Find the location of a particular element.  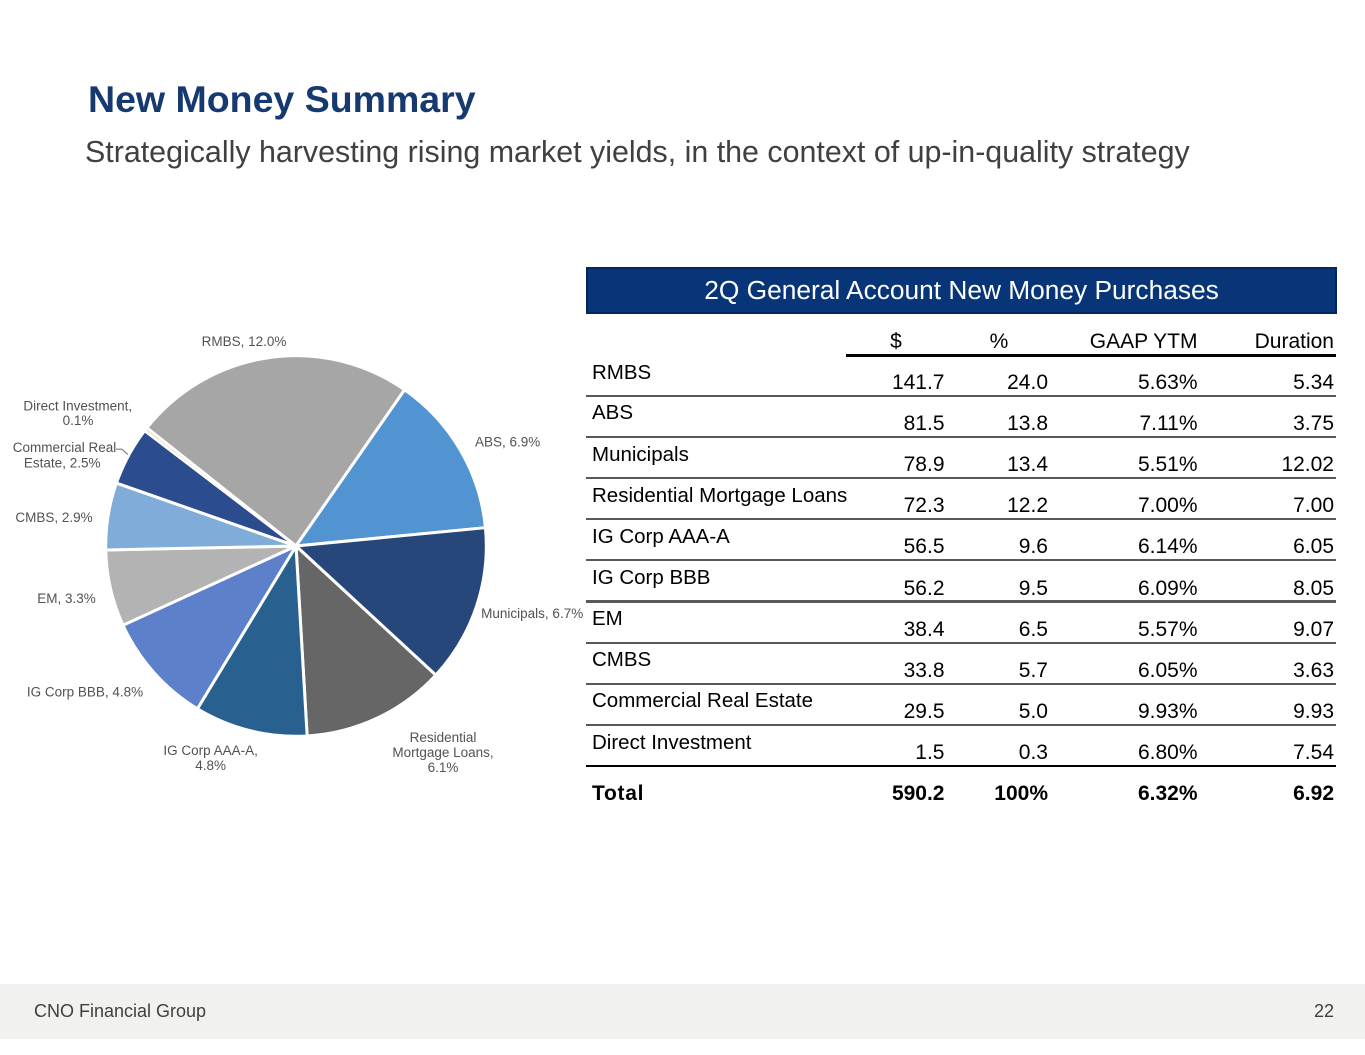

svg-text: 4.8% is located at coordinates (210, 765).